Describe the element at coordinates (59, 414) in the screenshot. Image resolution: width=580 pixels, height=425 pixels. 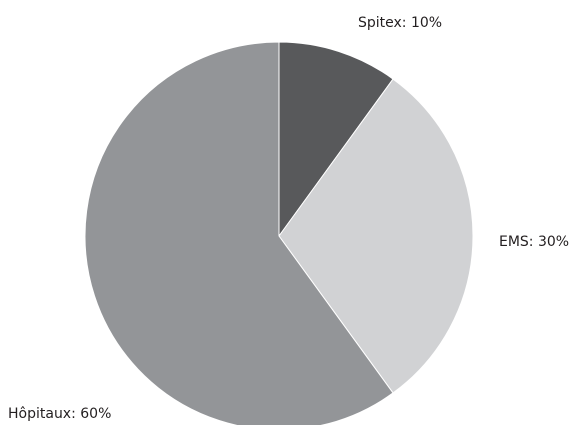
I see `slice-label-hopitaux: Hôpitaux: 60%` at that location.